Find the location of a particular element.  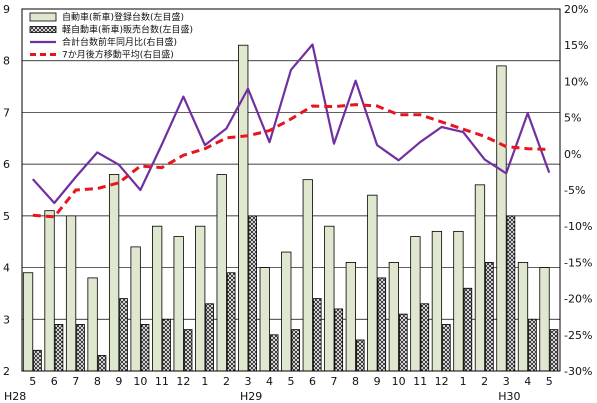

right-tick-label: 5% is located at coordinates (572, 118).